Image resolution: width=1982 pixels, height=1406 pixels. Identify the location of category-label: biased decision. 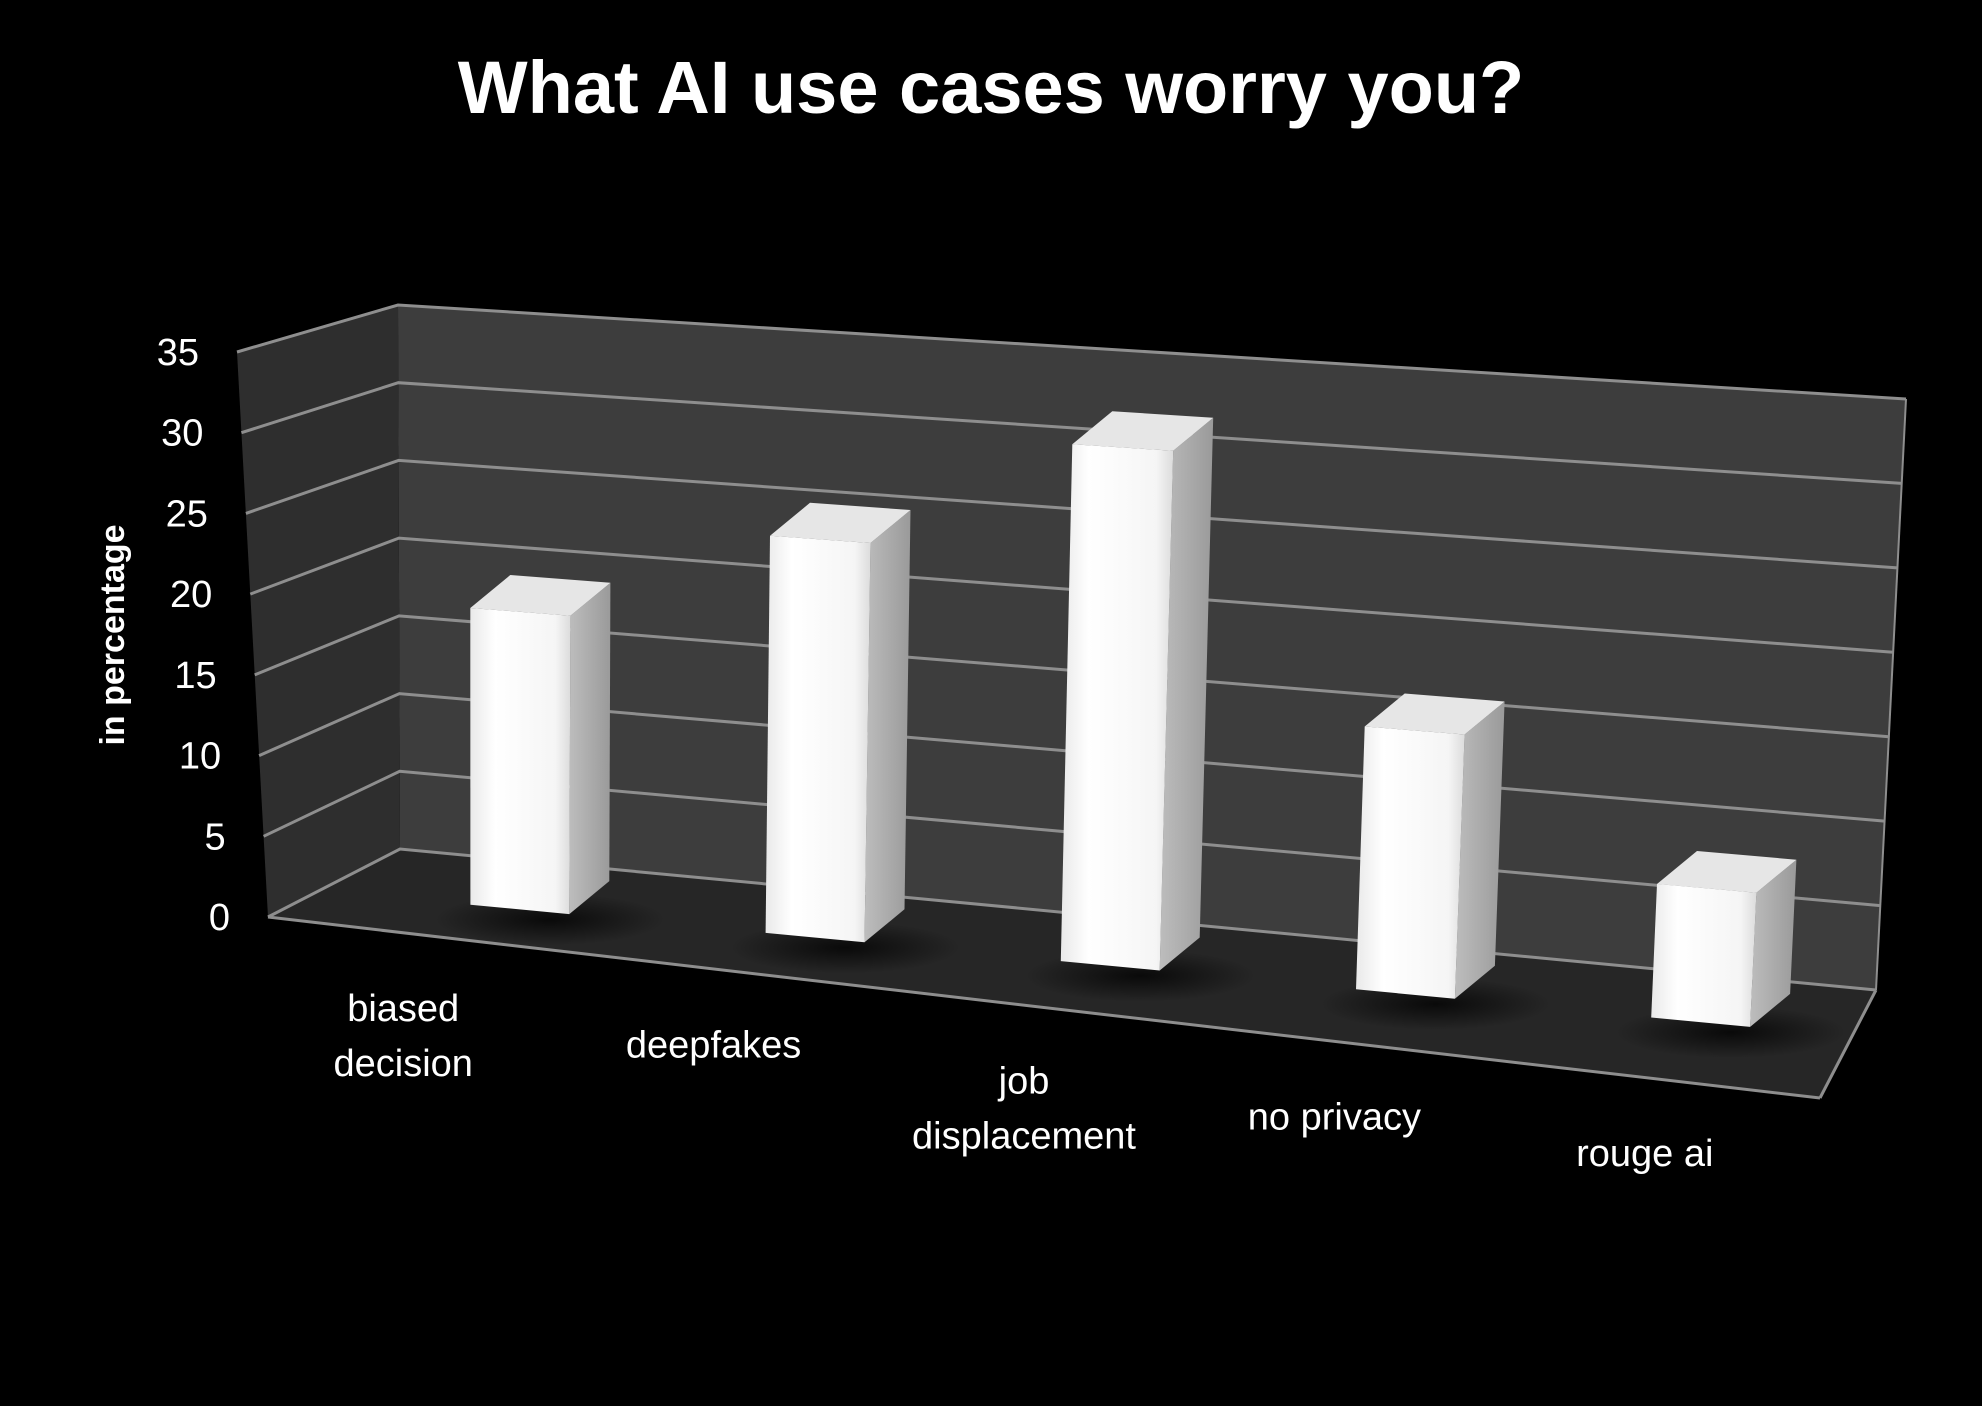
(402, 1036).